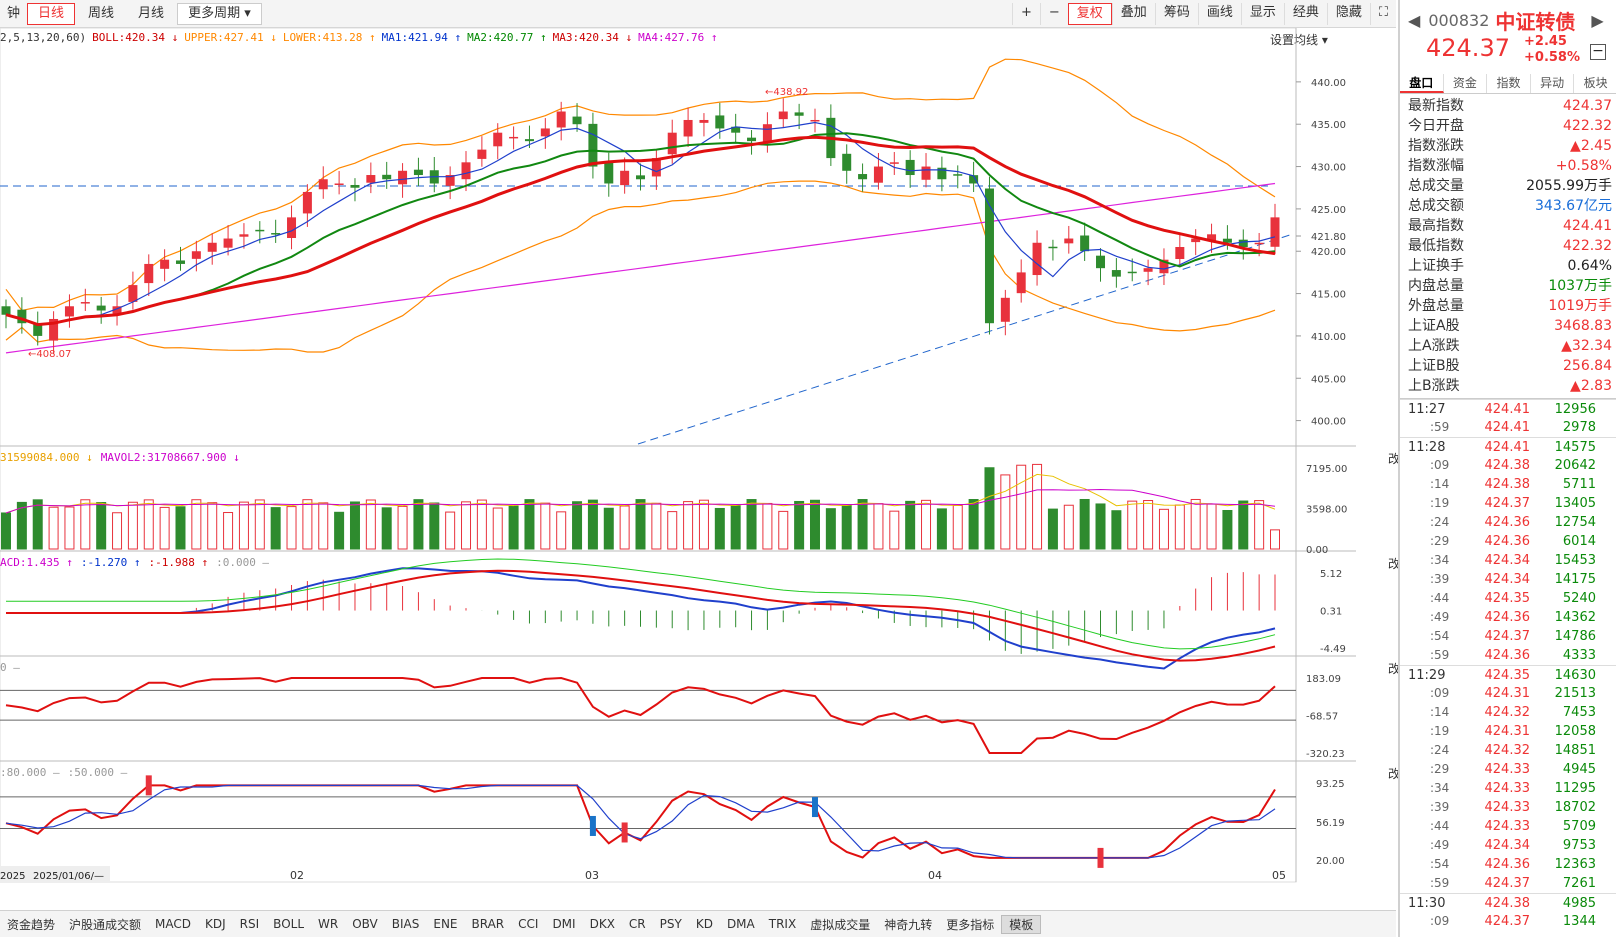 This screenshot has height=937, width=1616. Describe the element at coordinates (1598, 52) in the screenshot. I see `collapse-icon: −` at that location.